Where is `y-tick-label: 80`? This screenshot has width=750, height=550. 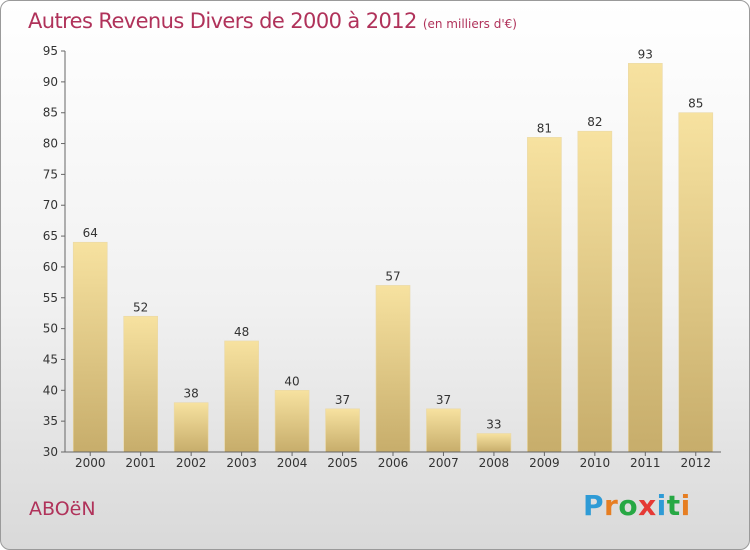
y-tick-label: 80 is located at coordinates (50, 144).